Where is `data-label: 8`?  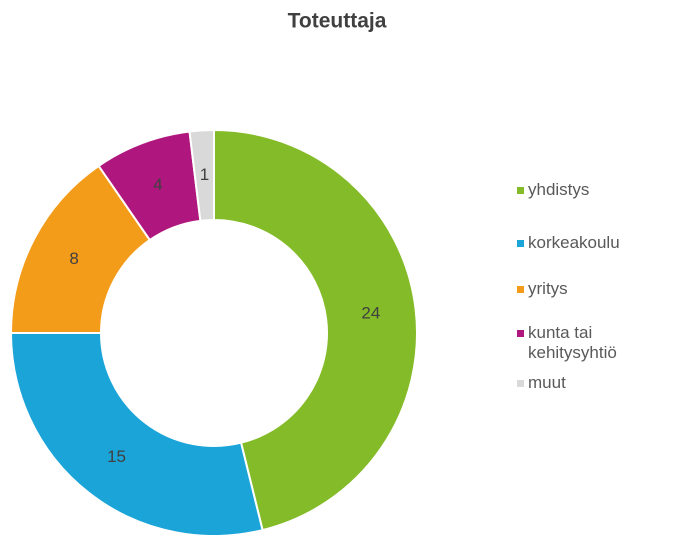 data-label: 8 is located at coordinates (73, 258).